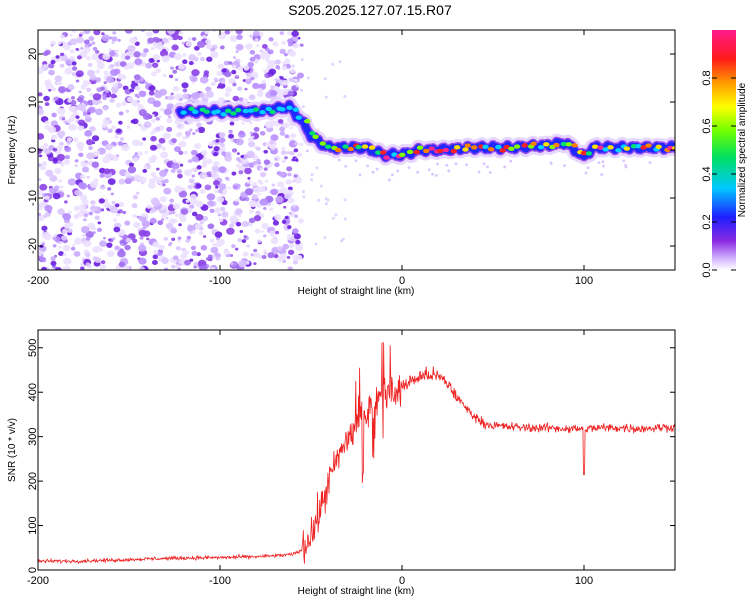 The width and height of the screenshot is (750, 600). What do you see at coordinates (12, 450) in the screenshot?
I see `snr-y-axis-title: SNR (10 * v/v)` at bounding box center [12, 450].